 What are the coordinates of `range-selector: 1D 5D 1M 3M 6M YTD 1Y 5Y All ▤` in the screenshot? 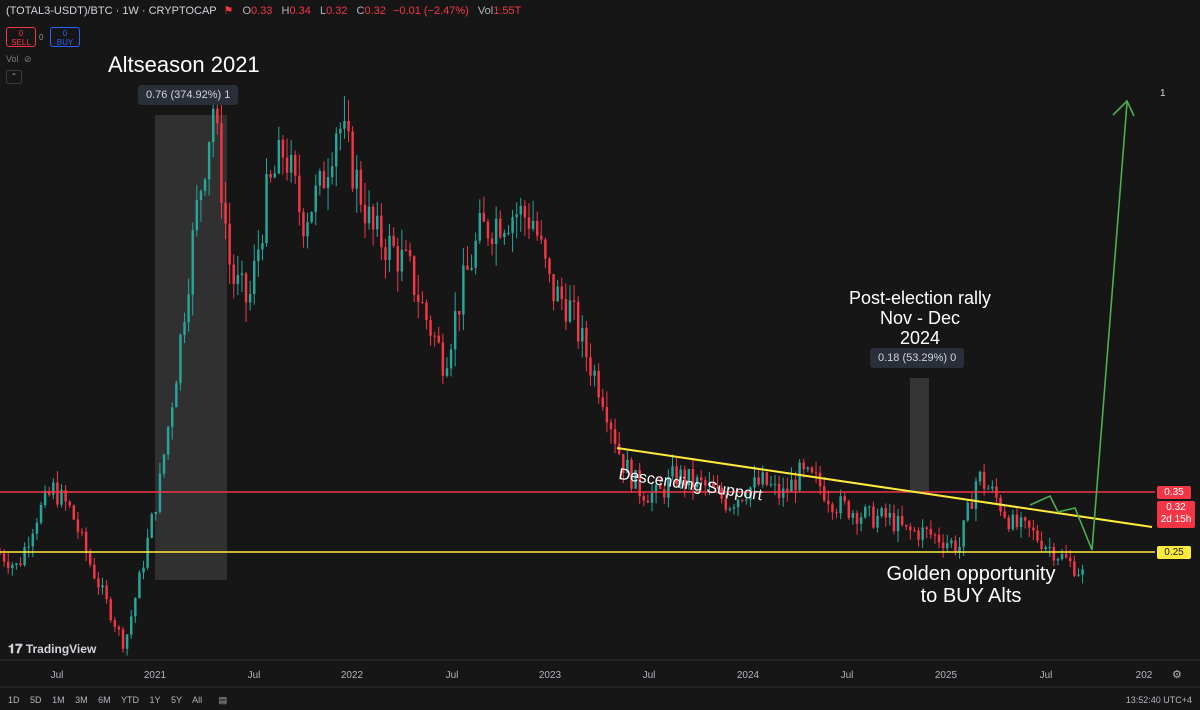 It's located at (121, 700).